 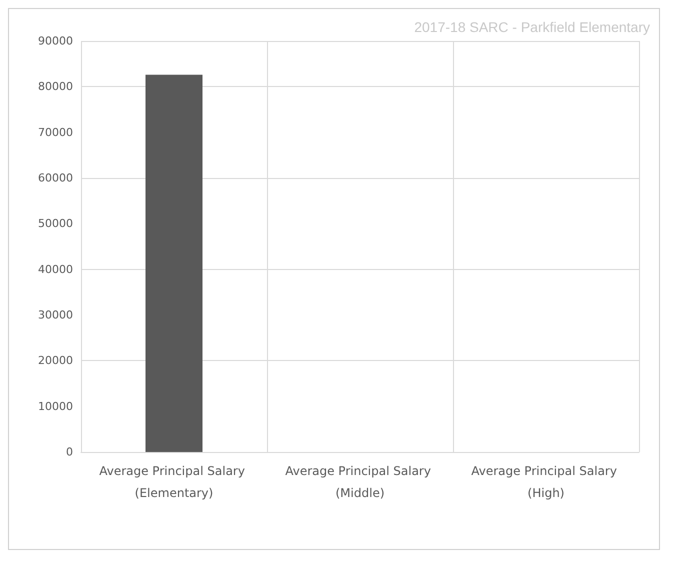 I want to click on y-tick-label: 90000, so click(x=55, y=41).